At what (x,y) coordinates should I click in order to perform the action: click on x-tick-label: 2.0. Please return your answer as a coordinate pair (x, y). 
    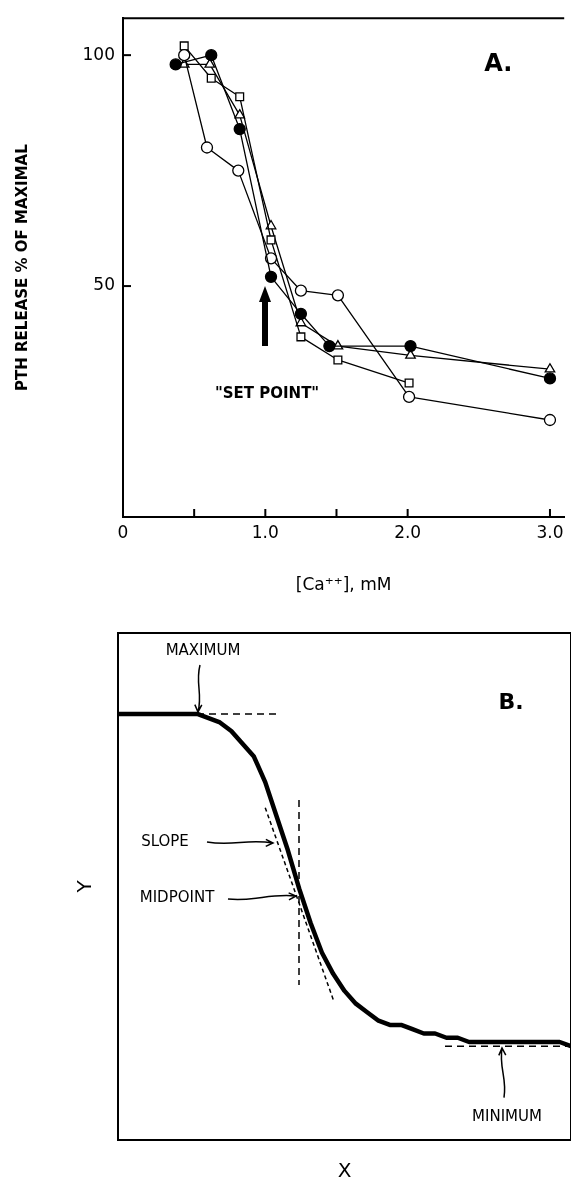
    Looking at the image, I should click on (408, 531).